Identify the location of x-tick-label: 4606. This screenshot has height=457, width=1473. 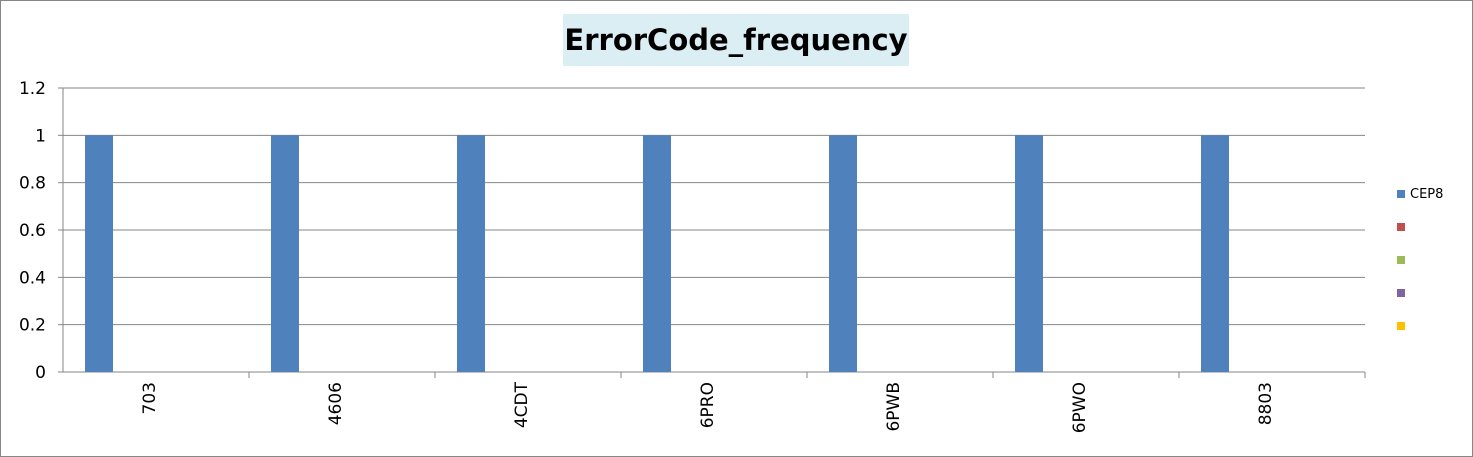
(336, 403).